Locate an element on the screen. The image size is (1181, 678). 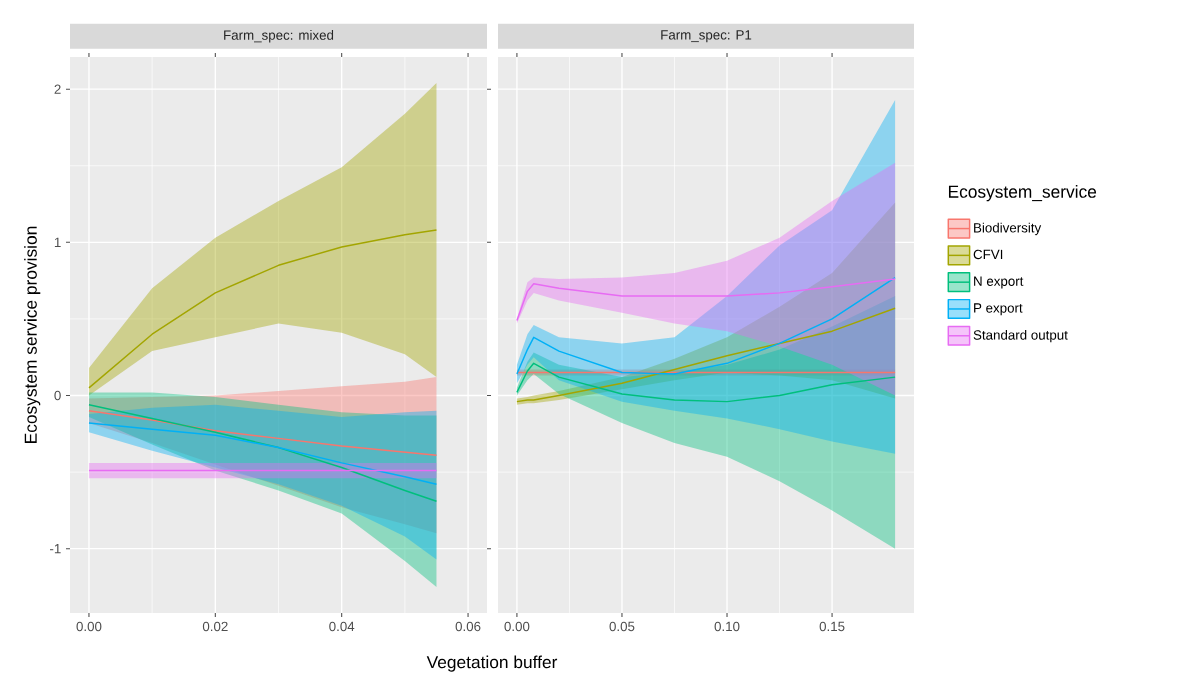
legend-label: CFVI is located at coordinates (988, 254).